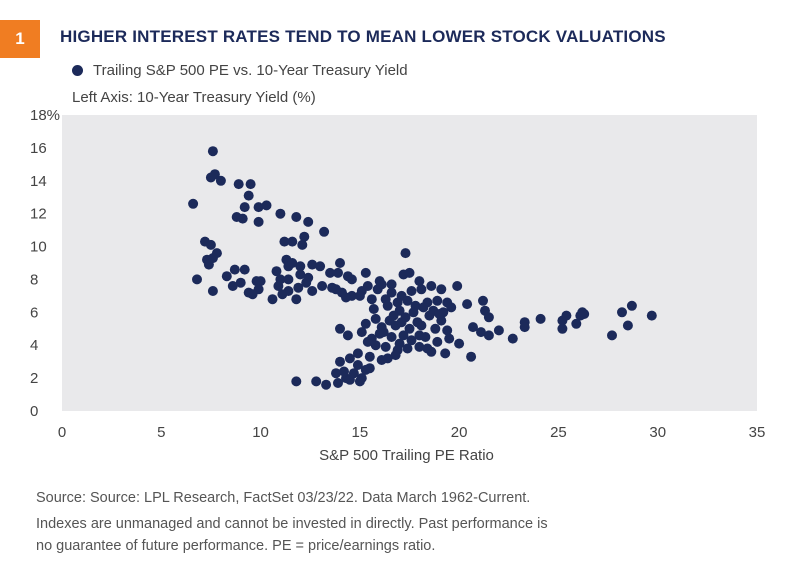  I want to click on x-tick-label: 0, so click(62, 432).